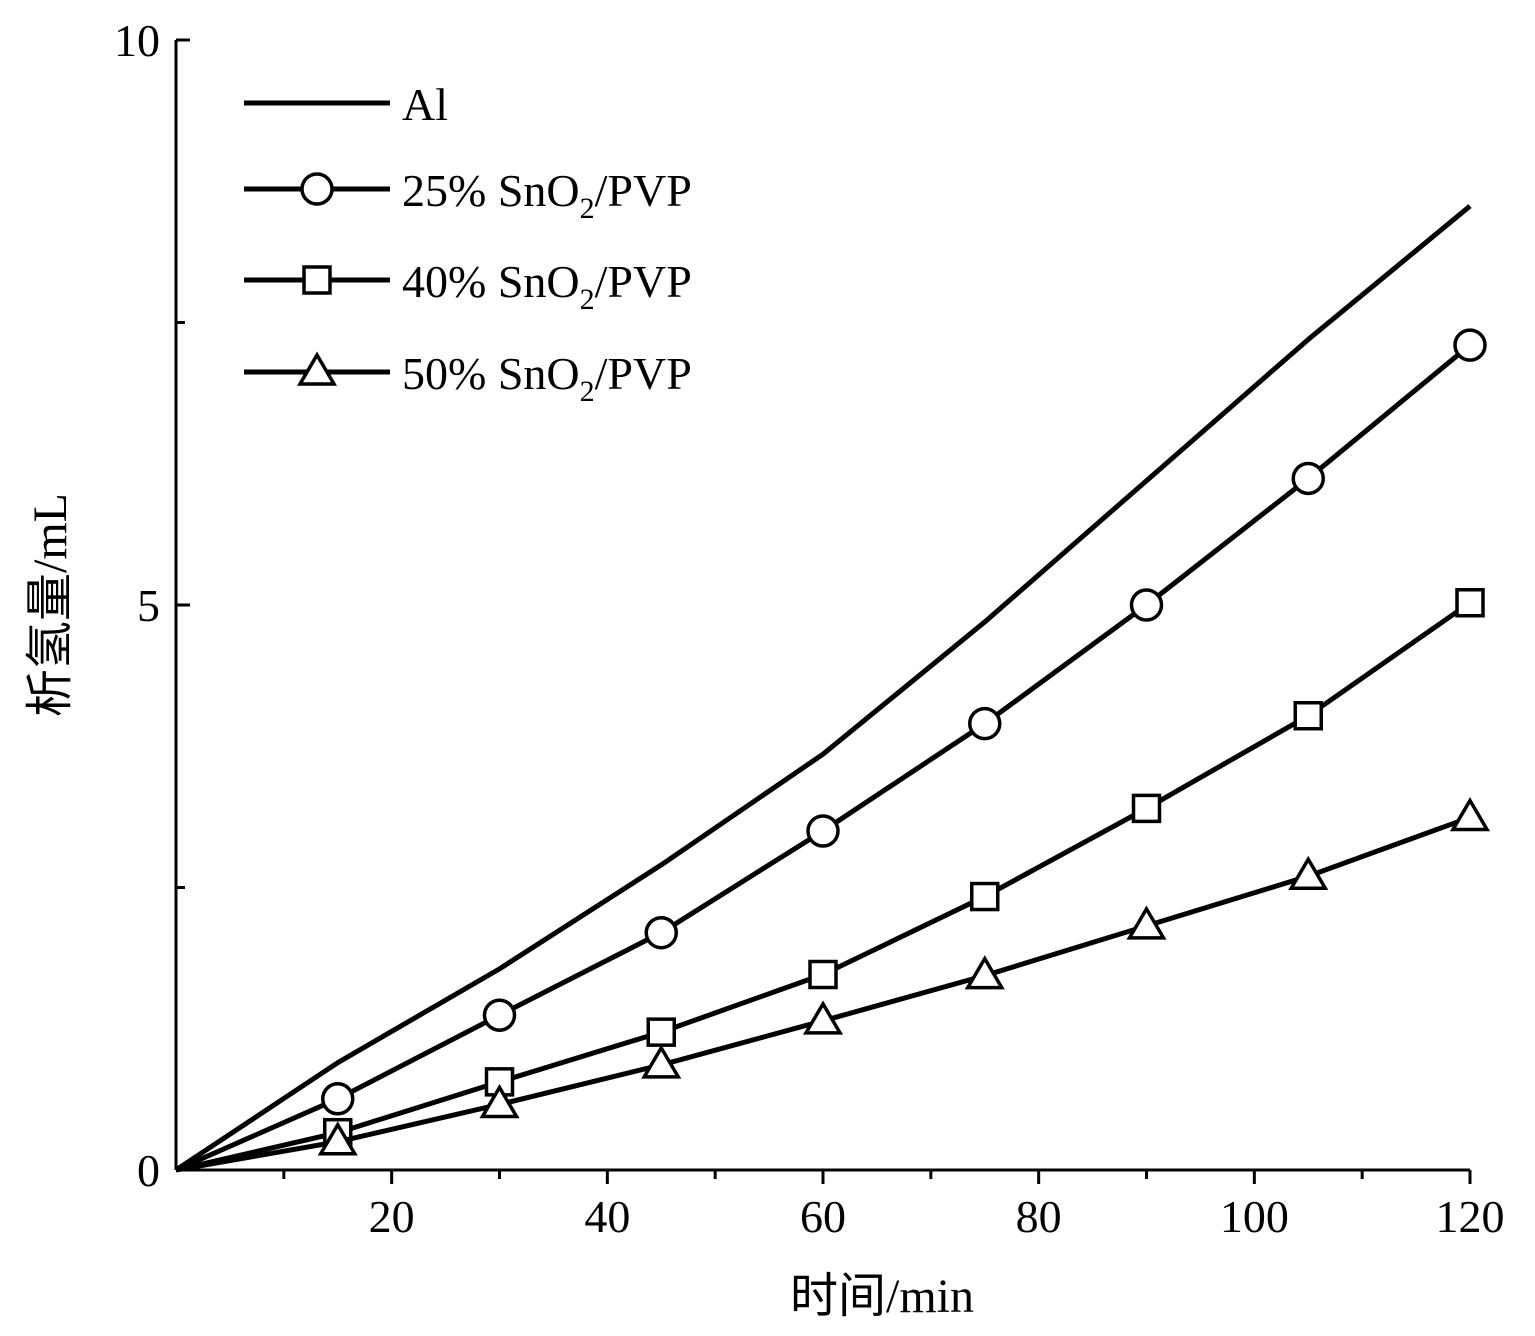  I want to click on x-tick-label: 120, so click(1470, 1216).